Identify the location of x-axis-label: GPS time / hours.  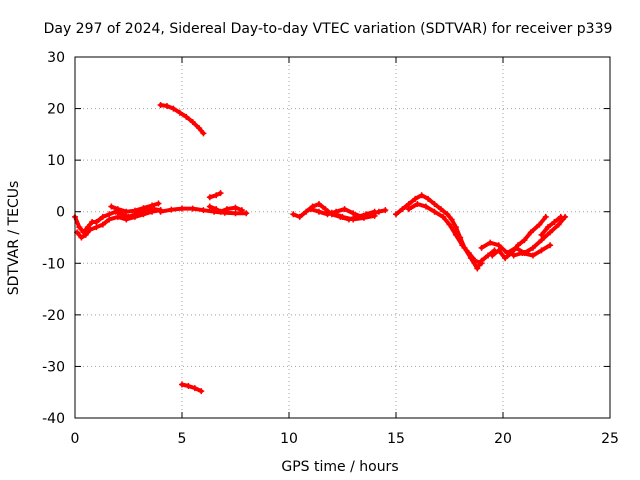
(339, 467).